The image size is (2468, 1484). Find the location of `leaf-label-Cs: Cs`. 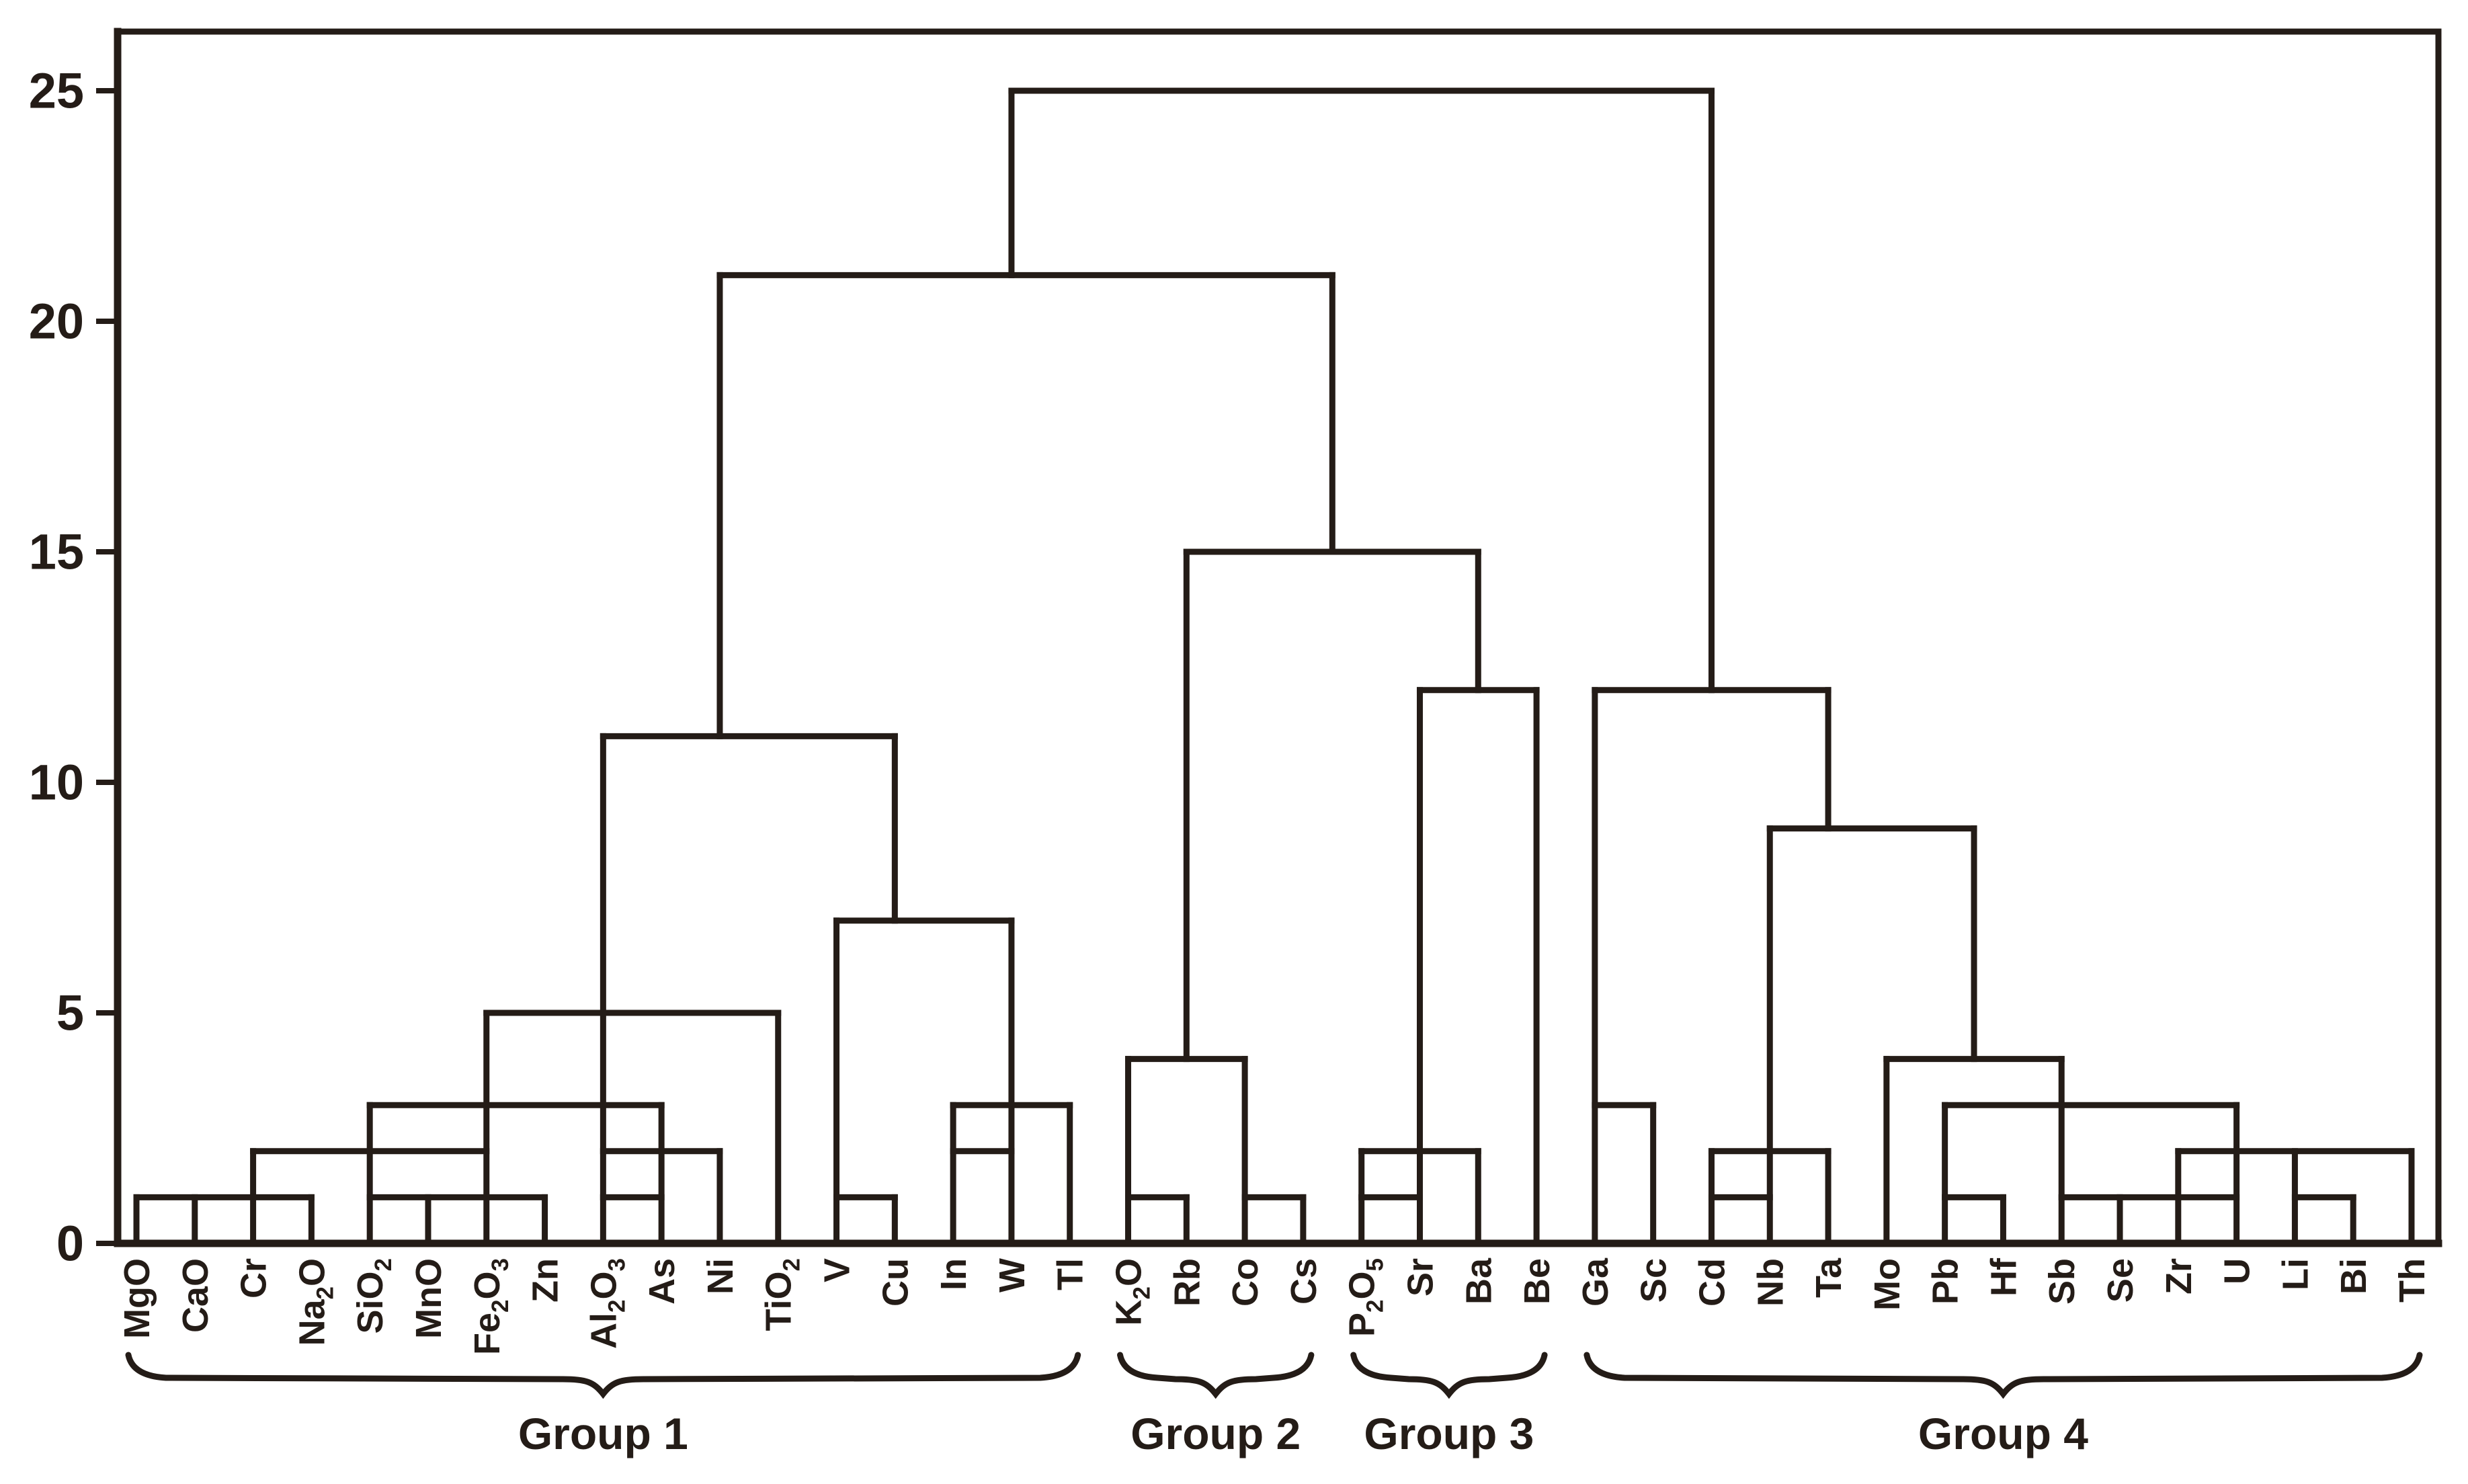

leaf-label-Cs: Cs is located at coordinates (1304, 1281).